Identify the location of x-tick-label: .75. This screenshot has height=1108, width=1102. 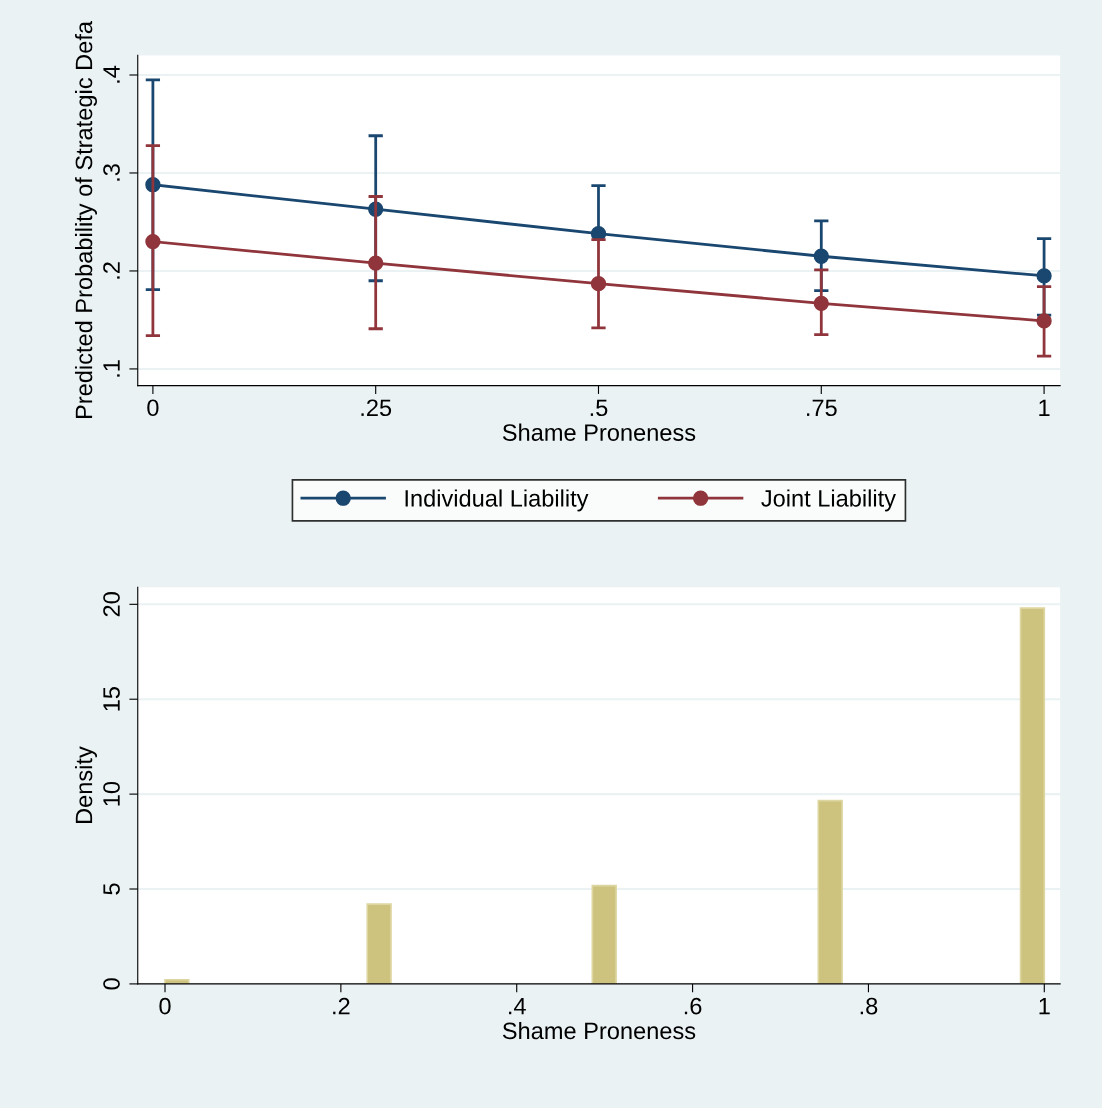
(822, 408).